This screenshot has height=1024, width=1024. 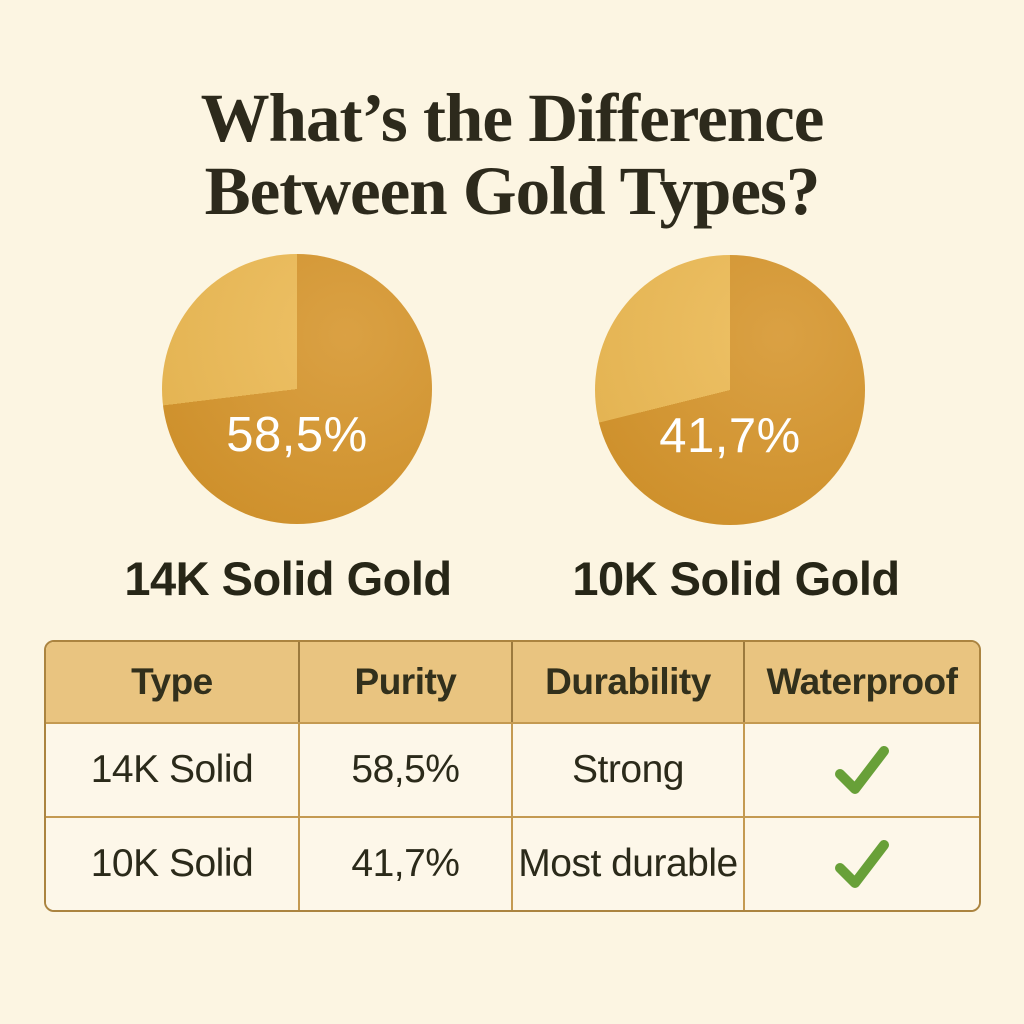 I want to click on cell-waterproof-10k, so click(x=861, y=864).